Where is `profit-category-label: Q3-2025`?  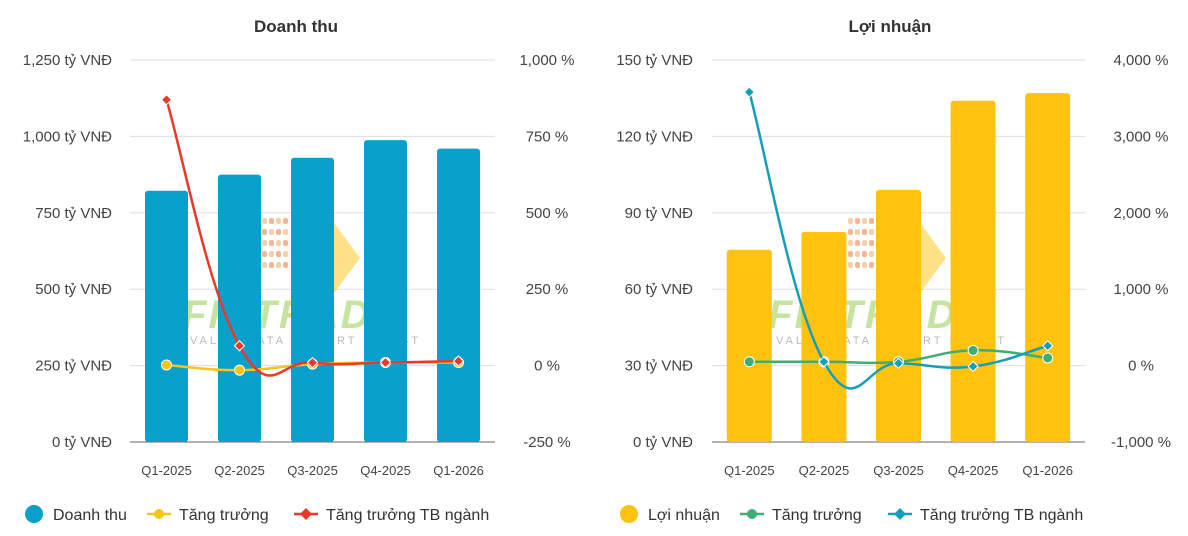
profit-category-label: Q3-2025 is located at coordinates (898, 470).